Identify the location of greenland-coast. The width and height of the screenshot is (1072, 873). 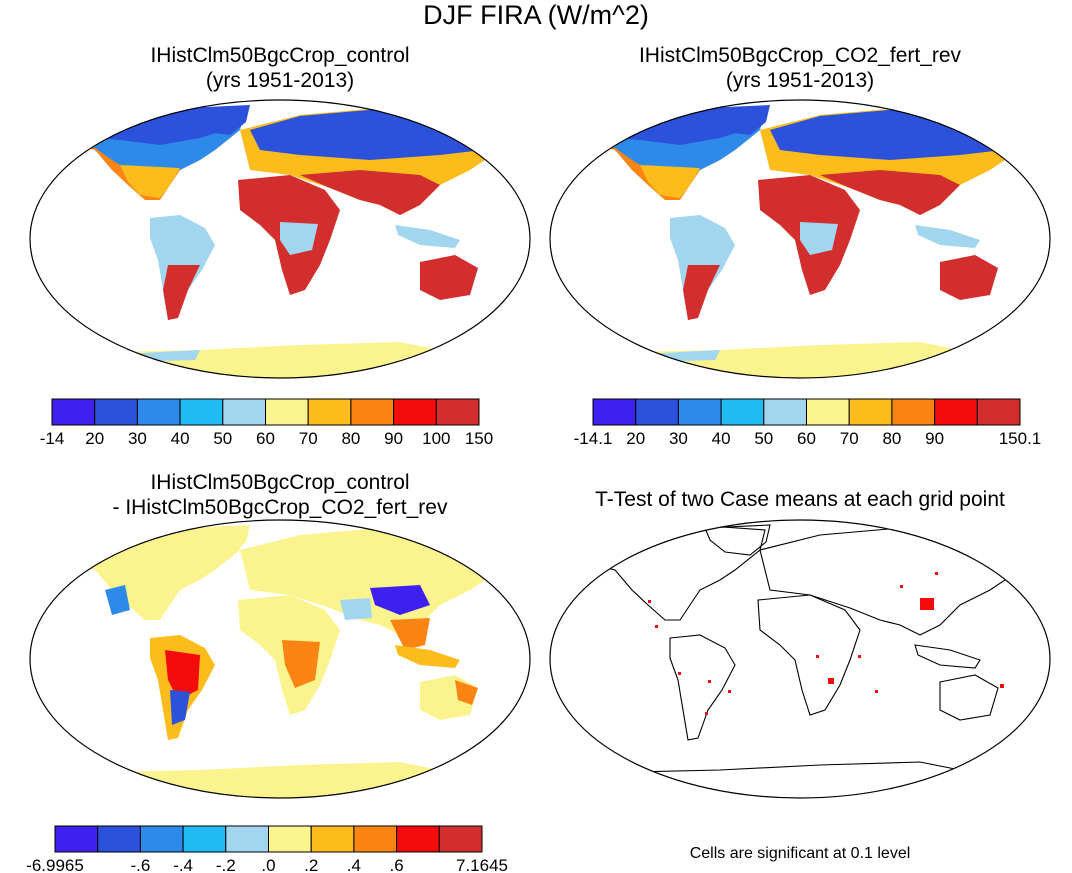
(737, 540).